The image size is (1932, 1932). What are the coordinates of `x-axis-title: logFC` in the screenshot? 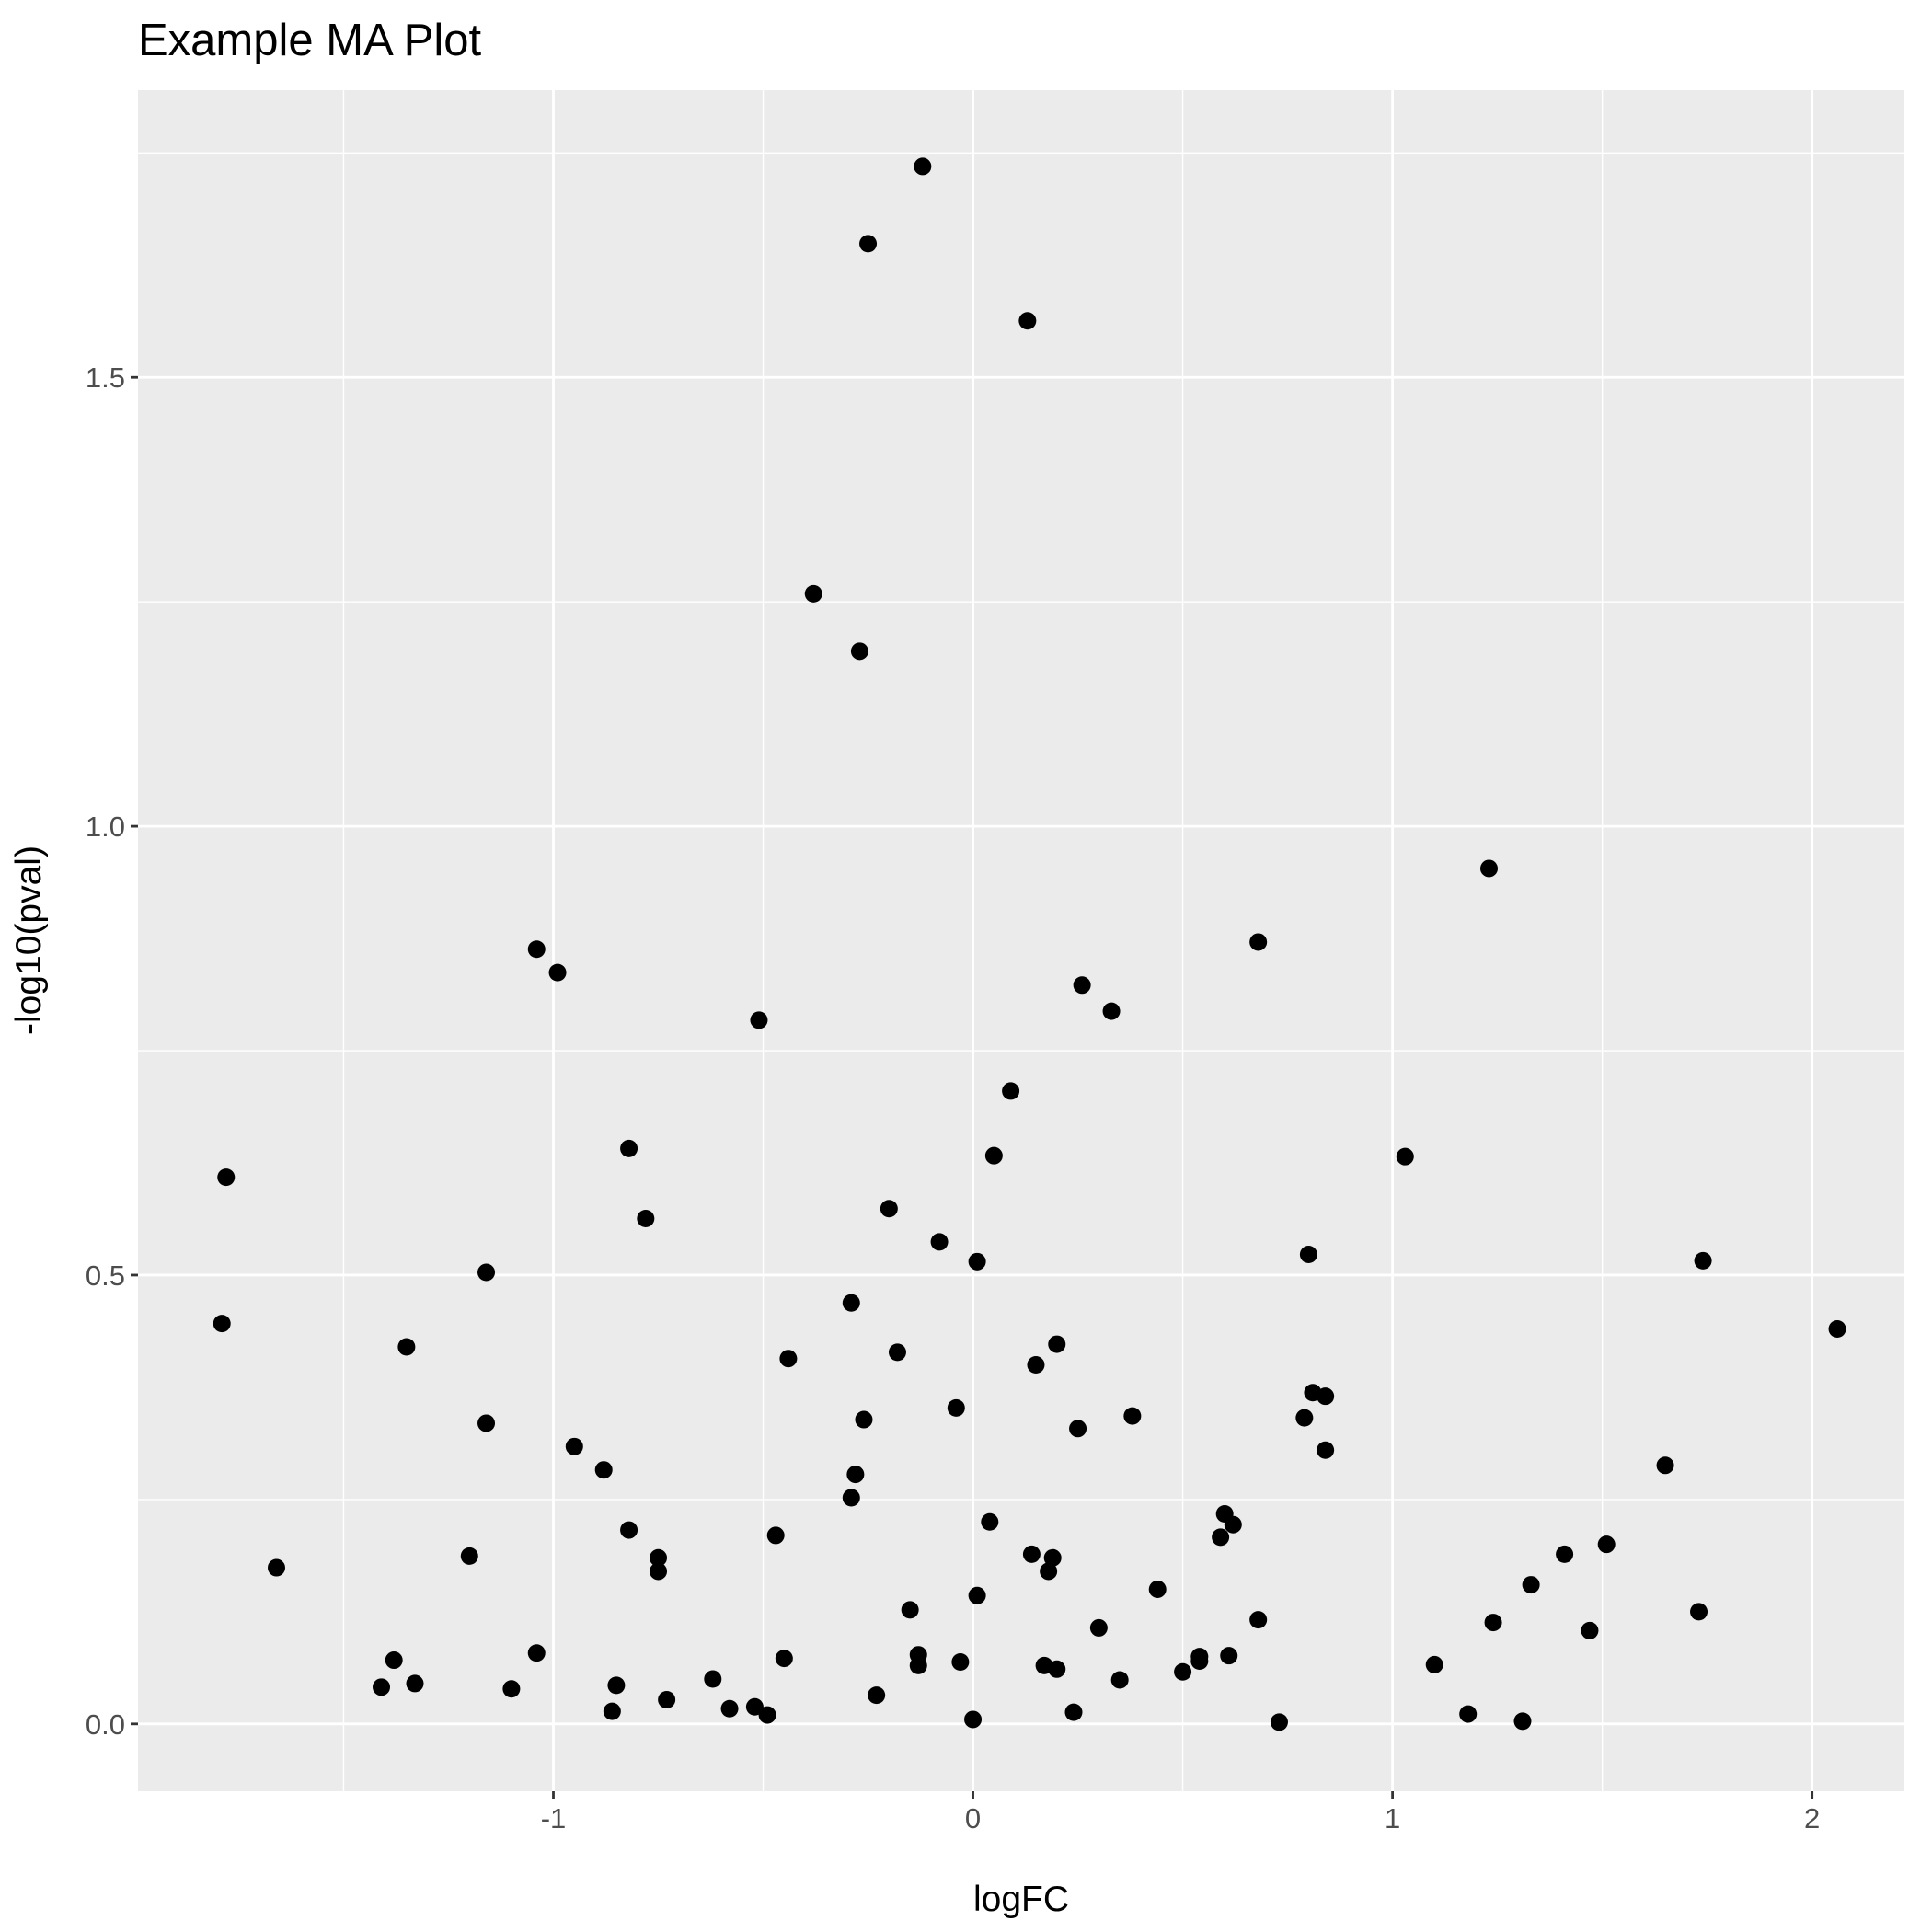 It's located at (1021, 1899).